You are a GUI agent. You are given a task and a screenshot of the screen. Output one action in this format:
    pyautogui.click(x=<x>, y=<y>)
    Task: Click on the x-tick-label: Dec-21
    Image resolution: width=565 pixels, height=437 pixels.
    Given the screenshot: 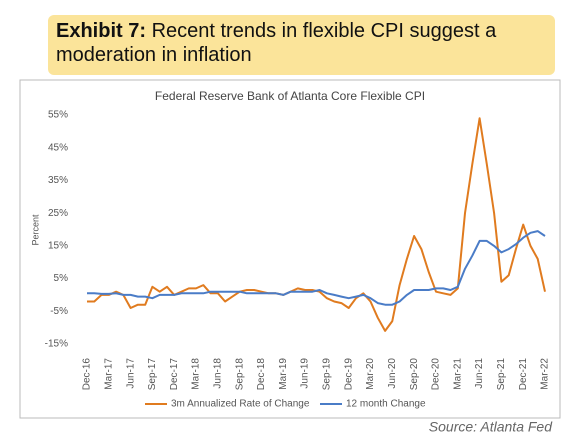 What is the action you would take?
    pyautogui.click(x=523, y=374)
    